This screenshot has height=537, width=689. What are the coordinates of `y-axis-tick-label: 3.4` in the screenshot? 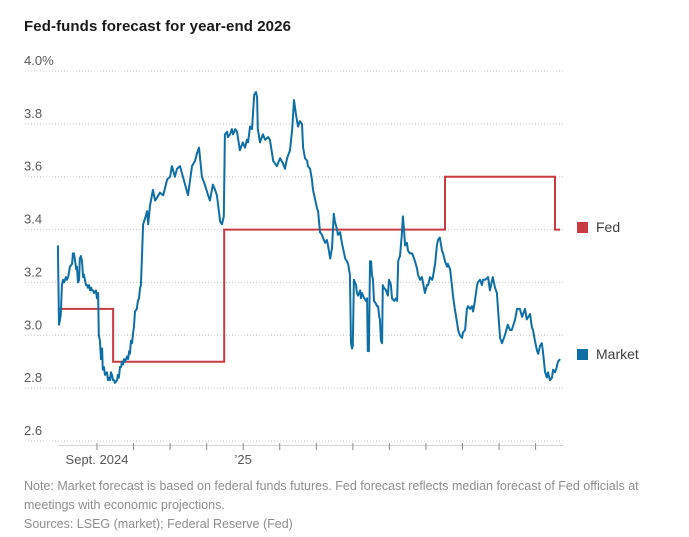 It's located at (33, 219).